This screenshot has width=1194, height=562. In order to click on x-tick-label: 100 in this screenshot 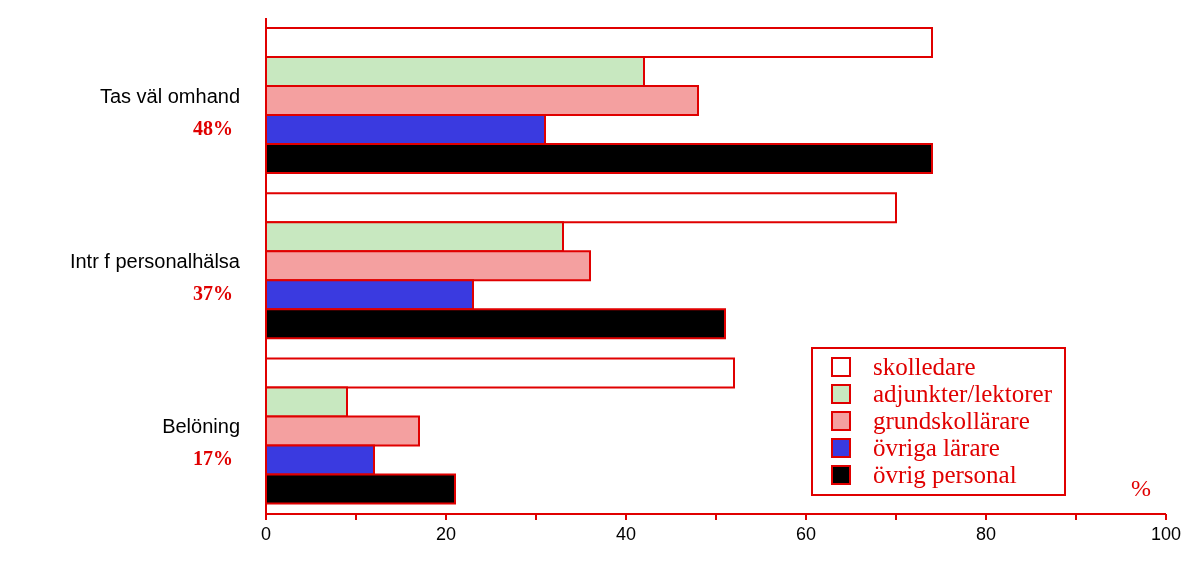, I will do `click(1166, 534)`.